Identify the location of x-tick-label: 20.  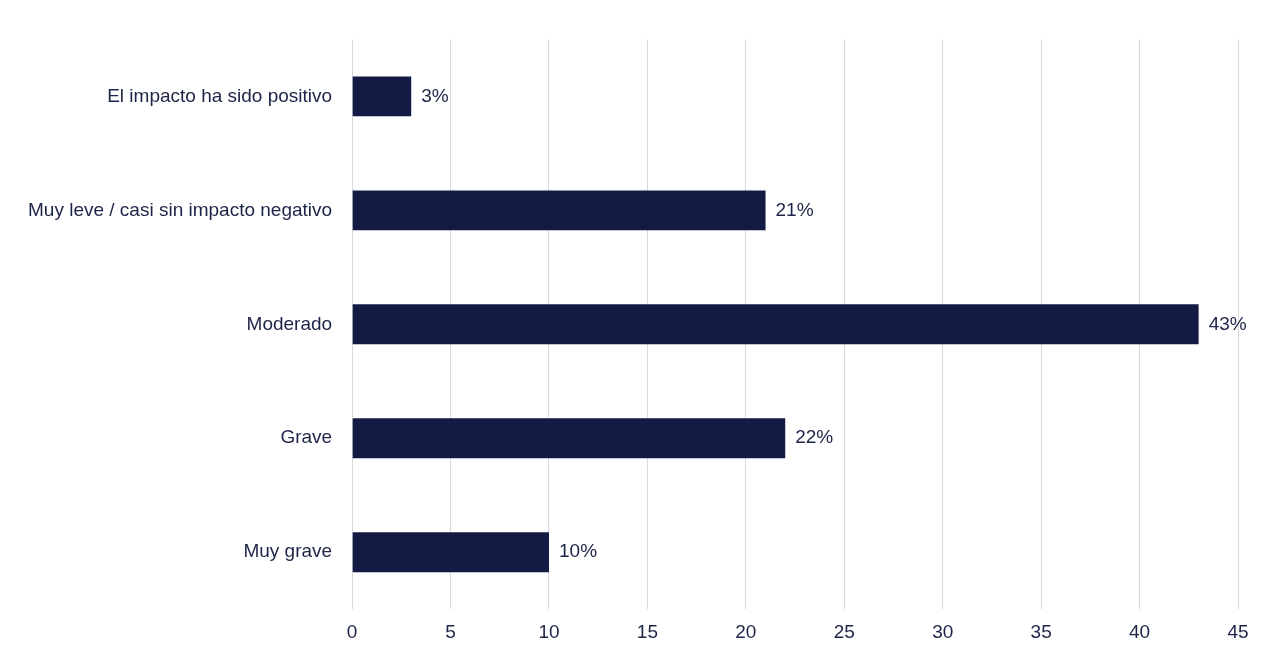
(746, 631).